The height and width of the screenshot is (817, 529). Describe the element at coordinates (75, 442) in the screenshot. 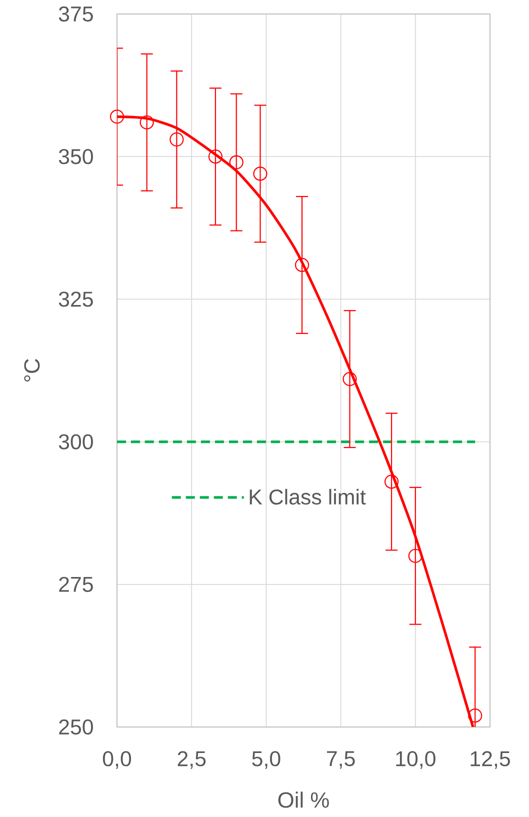

I see `y-tick-label: 300` at that location.